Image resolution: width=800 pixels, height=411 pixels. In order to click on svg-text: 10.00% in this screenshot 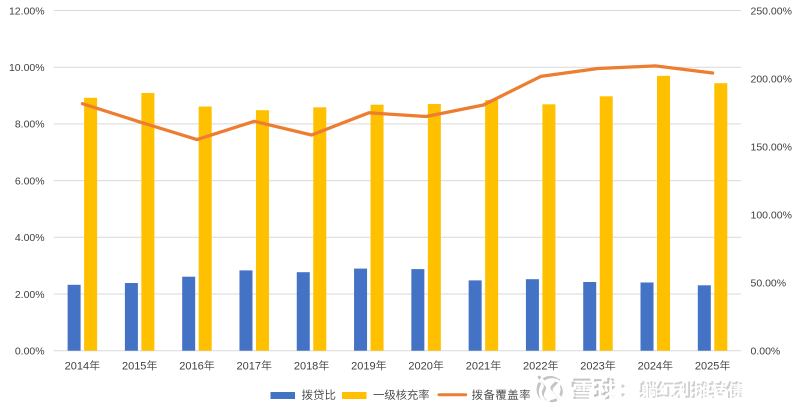, I will do `click(27, 68)`.